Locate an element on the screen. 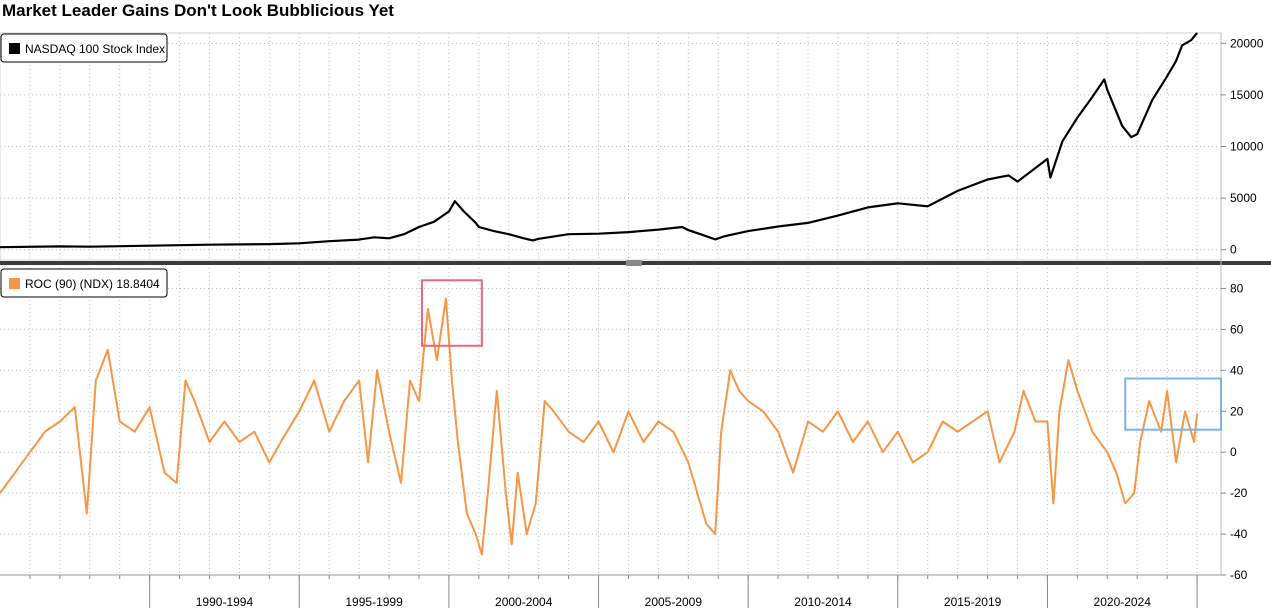  bottom-y-tick-label: -40 is located at coordinates (1239, 534).